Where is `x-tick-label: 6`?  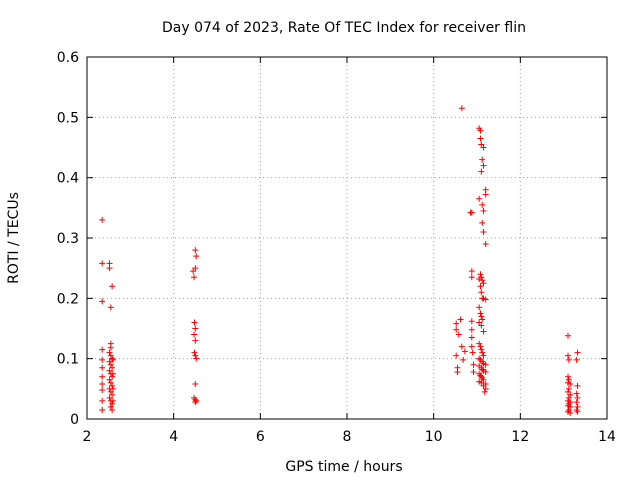 x-tick-label: 6 is located at coordinates (260, 437).